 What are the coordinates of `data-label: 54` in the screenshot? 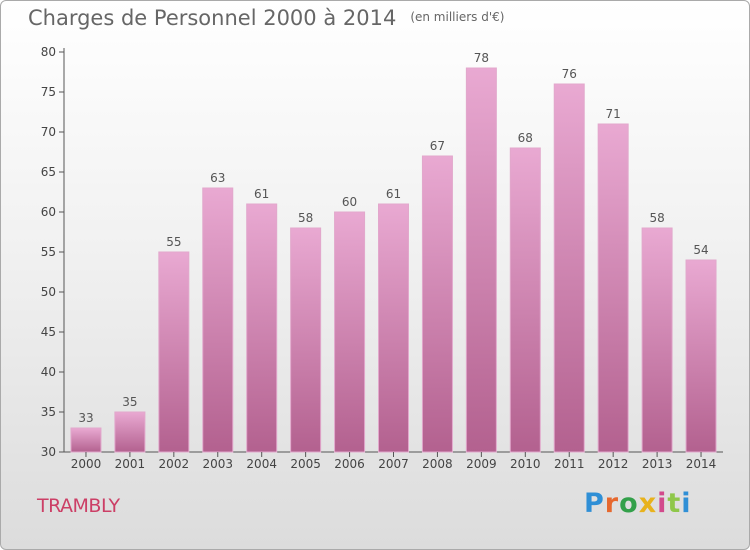 It's located at (700, 250).